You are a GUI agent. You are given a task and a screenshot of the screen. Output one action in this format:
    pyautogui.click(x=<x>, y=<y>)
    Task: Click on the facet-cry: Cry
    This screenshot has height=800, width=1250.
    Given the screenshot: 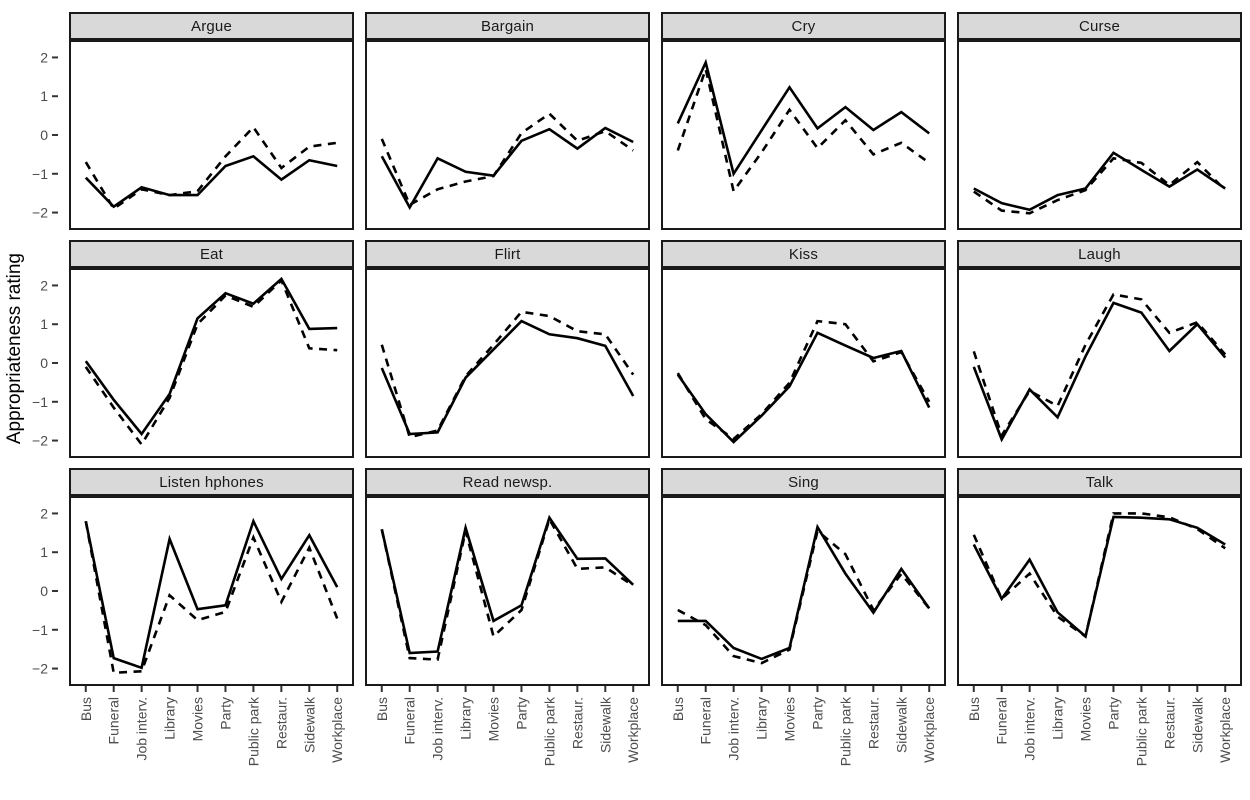 What is the action you would take?
    pyautogui.click(x=803, y=121)
    